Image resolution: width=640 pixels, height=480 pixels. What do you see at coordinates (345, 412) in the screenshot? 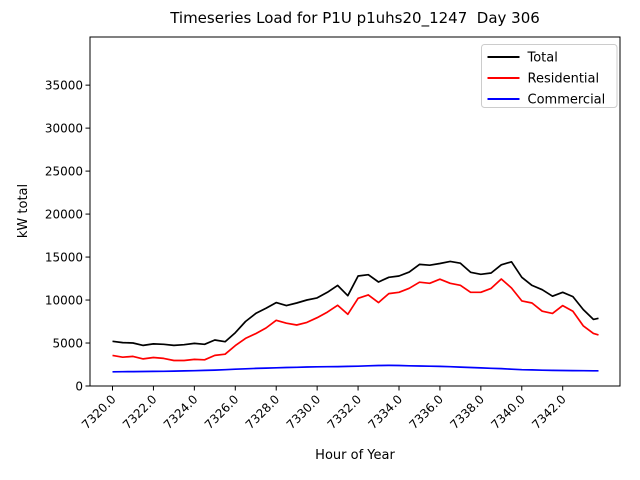
I see `x-tick-label: 7332.0` at bounding box center [345, 412].